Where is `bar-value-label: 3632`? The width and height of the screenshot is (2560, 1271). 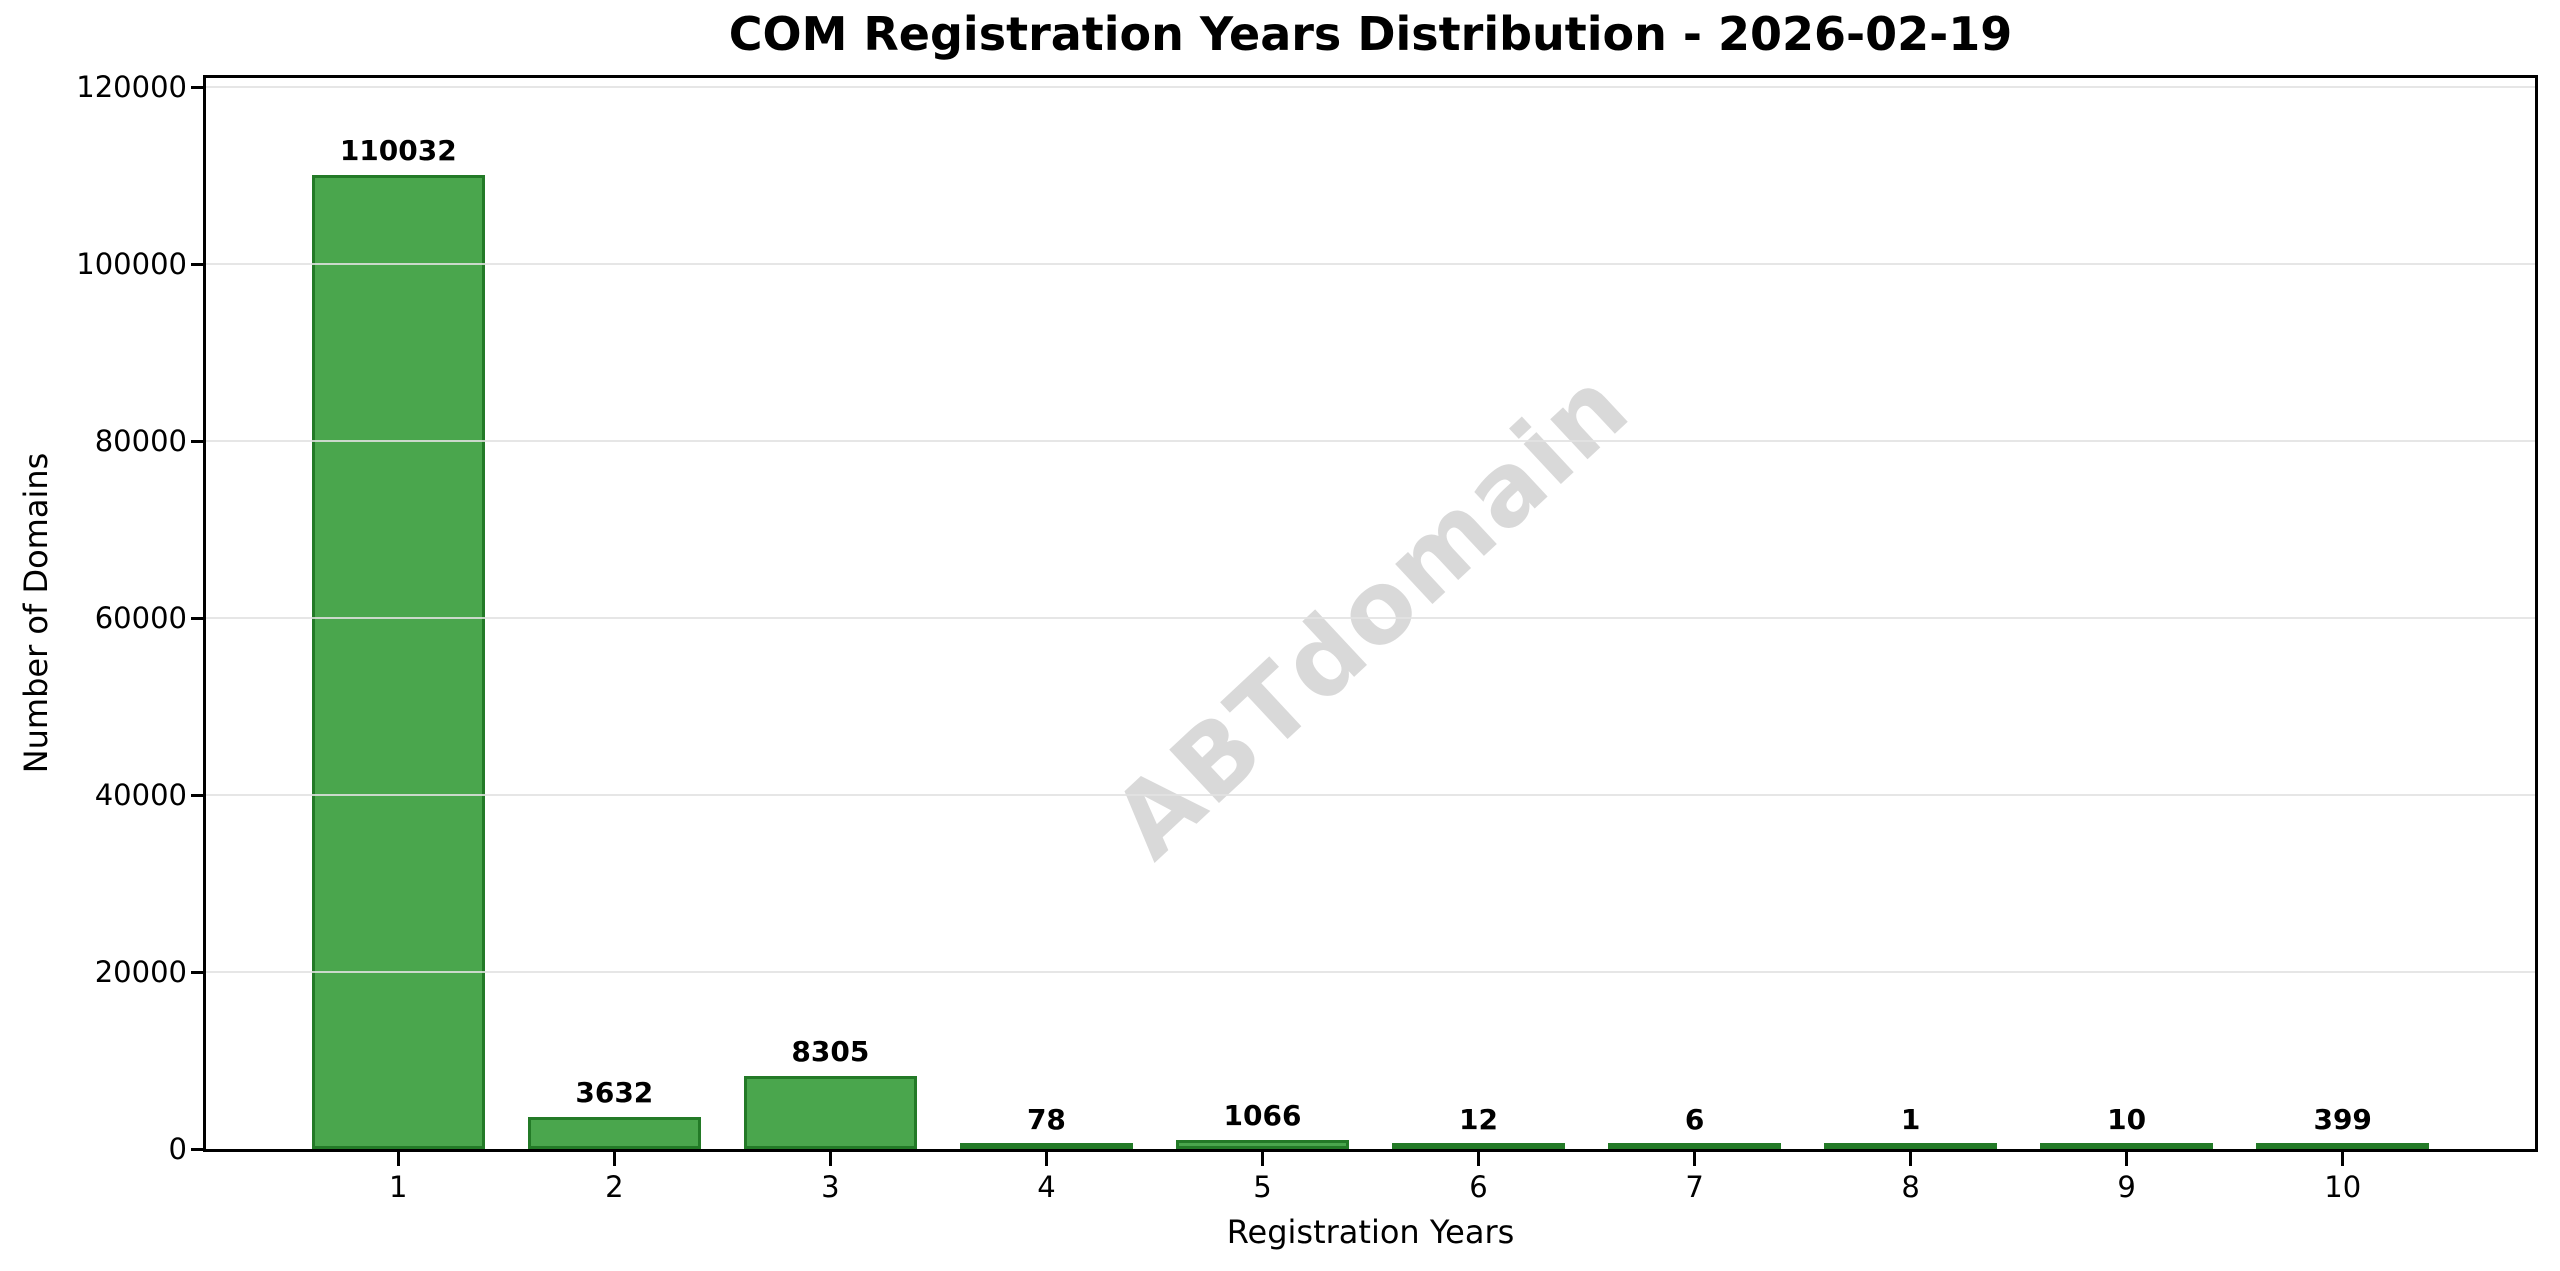
bar-value-label: 3632 is located at coordinates (614, 1092).